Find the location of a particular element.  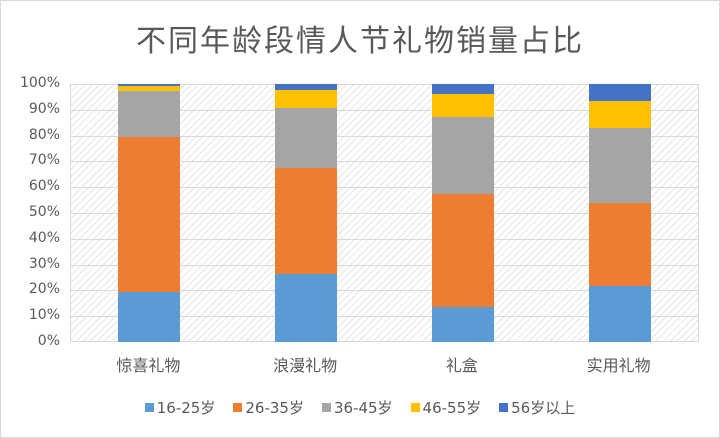

x-tick-label: 浪漫礼物 is located at coordinates (305, 365).